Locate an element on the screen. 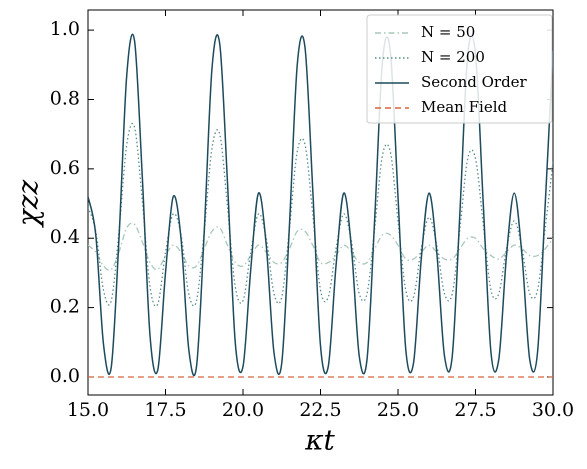 The width and height of the screenshot is (587, 469). legend-label: Second Order is located at coordinates (474, 82).